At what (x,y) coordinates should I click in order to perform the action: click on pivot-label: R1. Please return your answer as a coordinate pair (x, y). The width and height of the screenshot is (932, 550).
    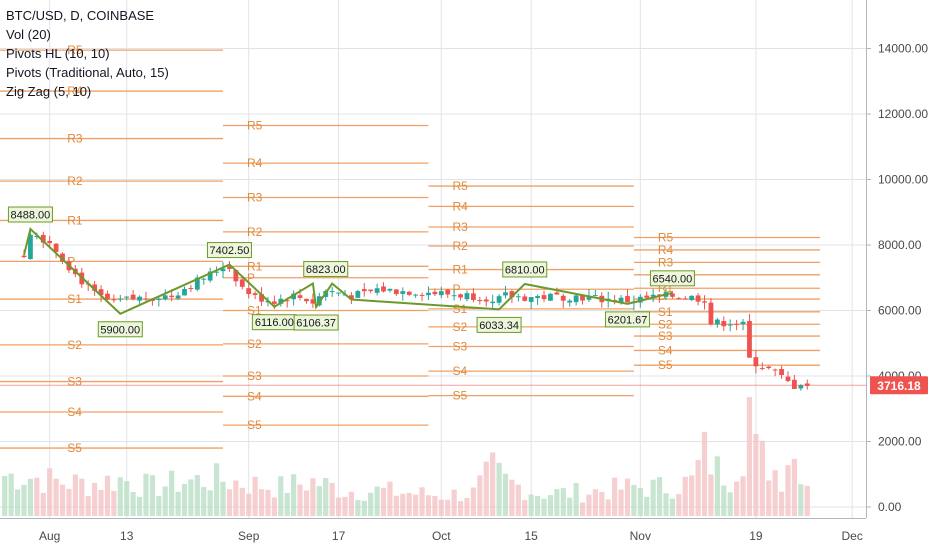
    Looking at the image, I should click on (460, 270).